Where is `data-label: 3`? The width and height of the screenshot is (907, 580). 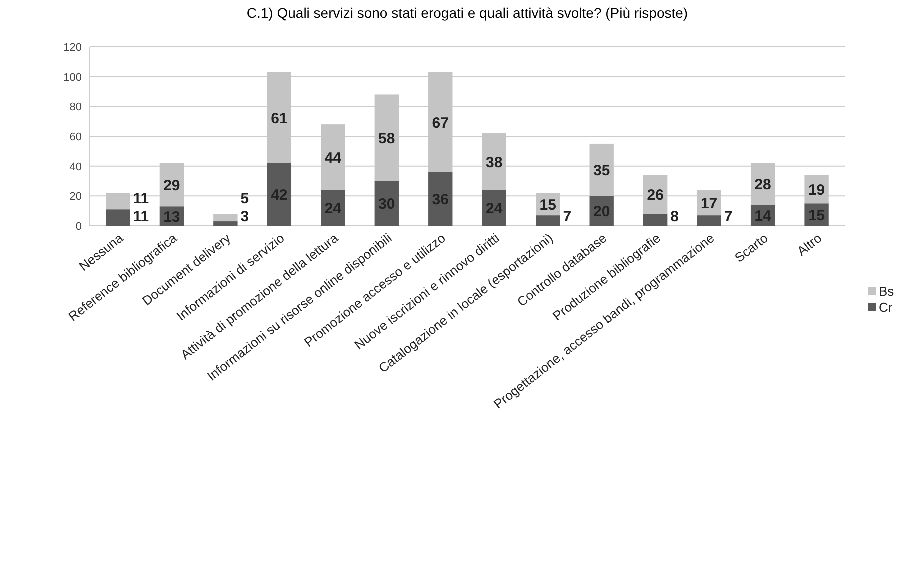 data-label: 3 is located at coordinates (245, 217).